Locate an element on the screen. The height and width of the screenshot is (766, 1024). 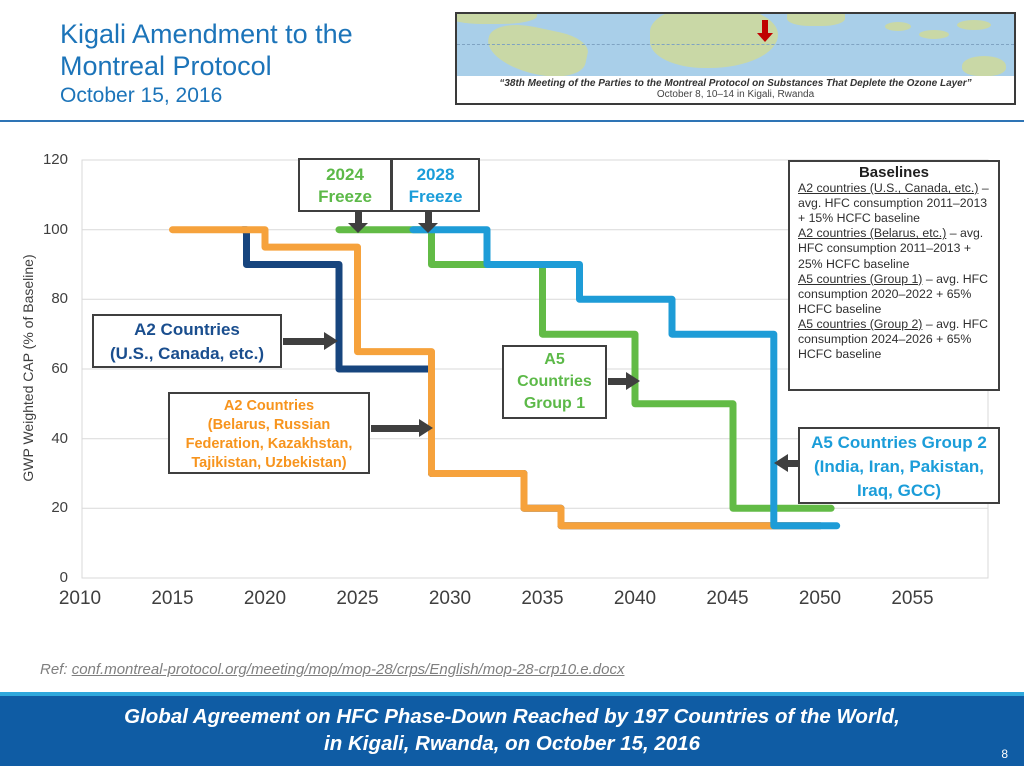
reference-prefix: Ref: is located at coordinates (56, 669).